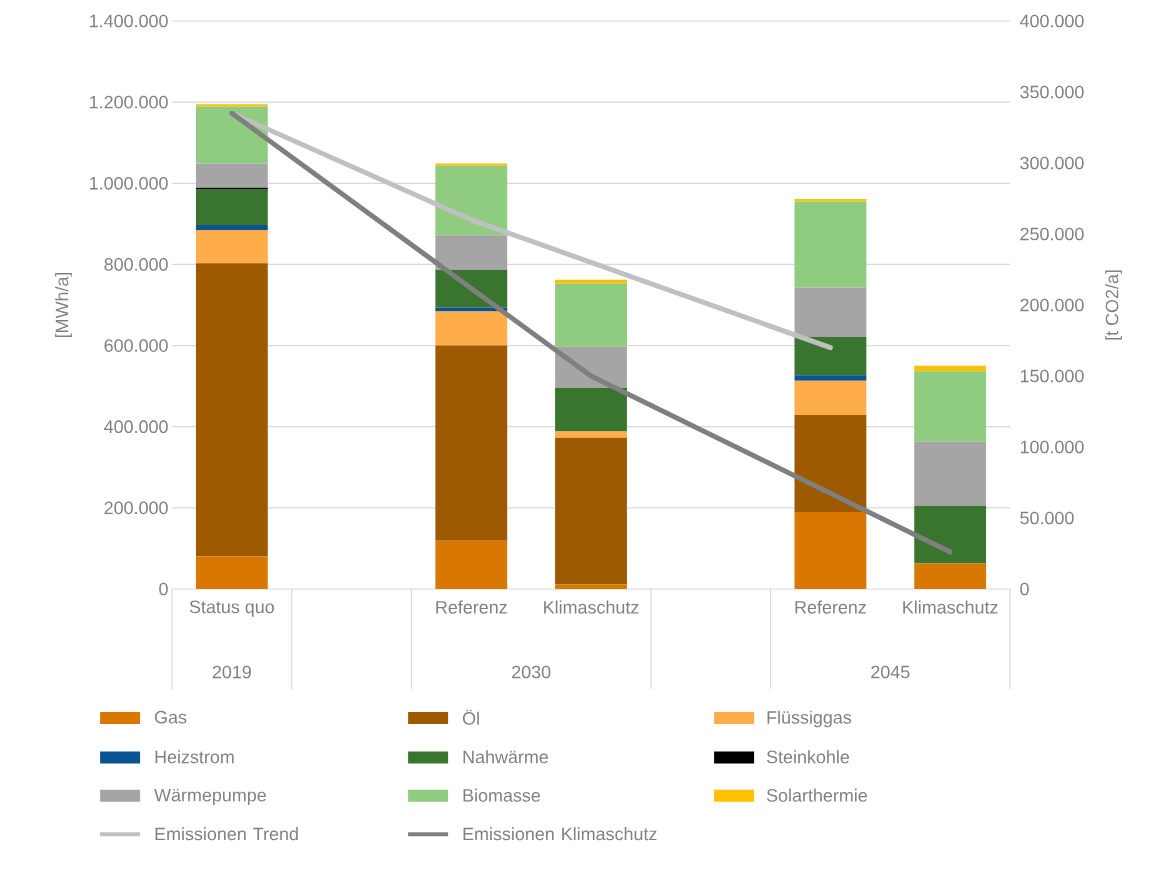 The image size is (1172, 877). Describe the element at coordinates (171, 717) in the screenshot. I see `legend-label: Gas` at that location.